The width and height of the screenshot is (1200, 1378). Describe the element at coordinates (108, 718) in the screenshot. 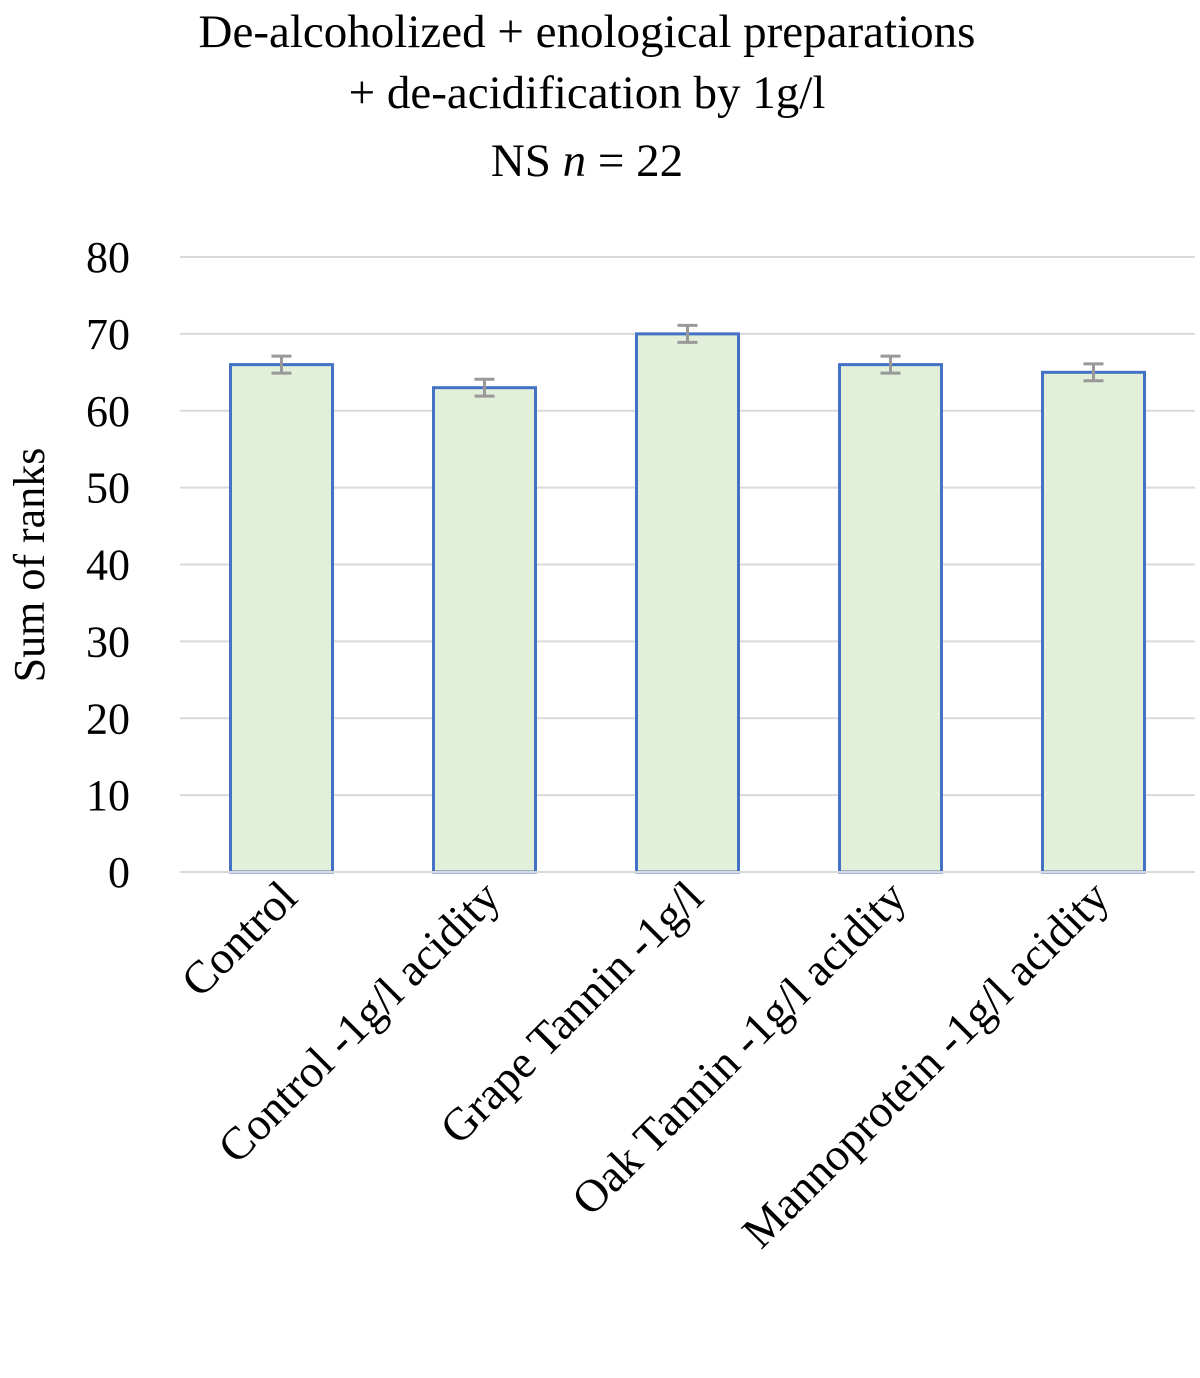

I see `y-tick-label: 20` at that location.